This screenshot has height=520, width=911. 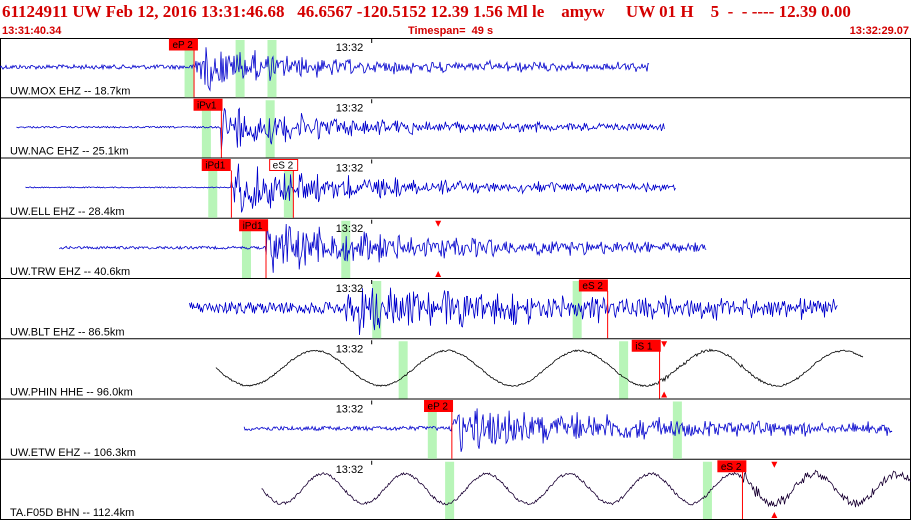 What do you see at coordinates (32, 31) in the screenshot?
I see `start-time: 13:31:40.34` at bounding box center [32, 31].